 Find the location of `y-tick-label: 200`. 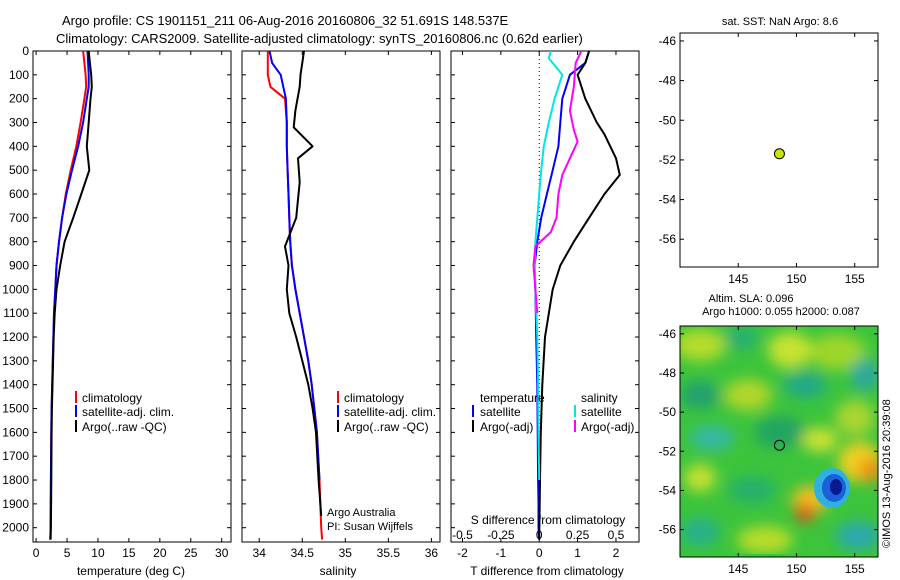

y-tick-label: 200 is located at coordinates (19, 99).